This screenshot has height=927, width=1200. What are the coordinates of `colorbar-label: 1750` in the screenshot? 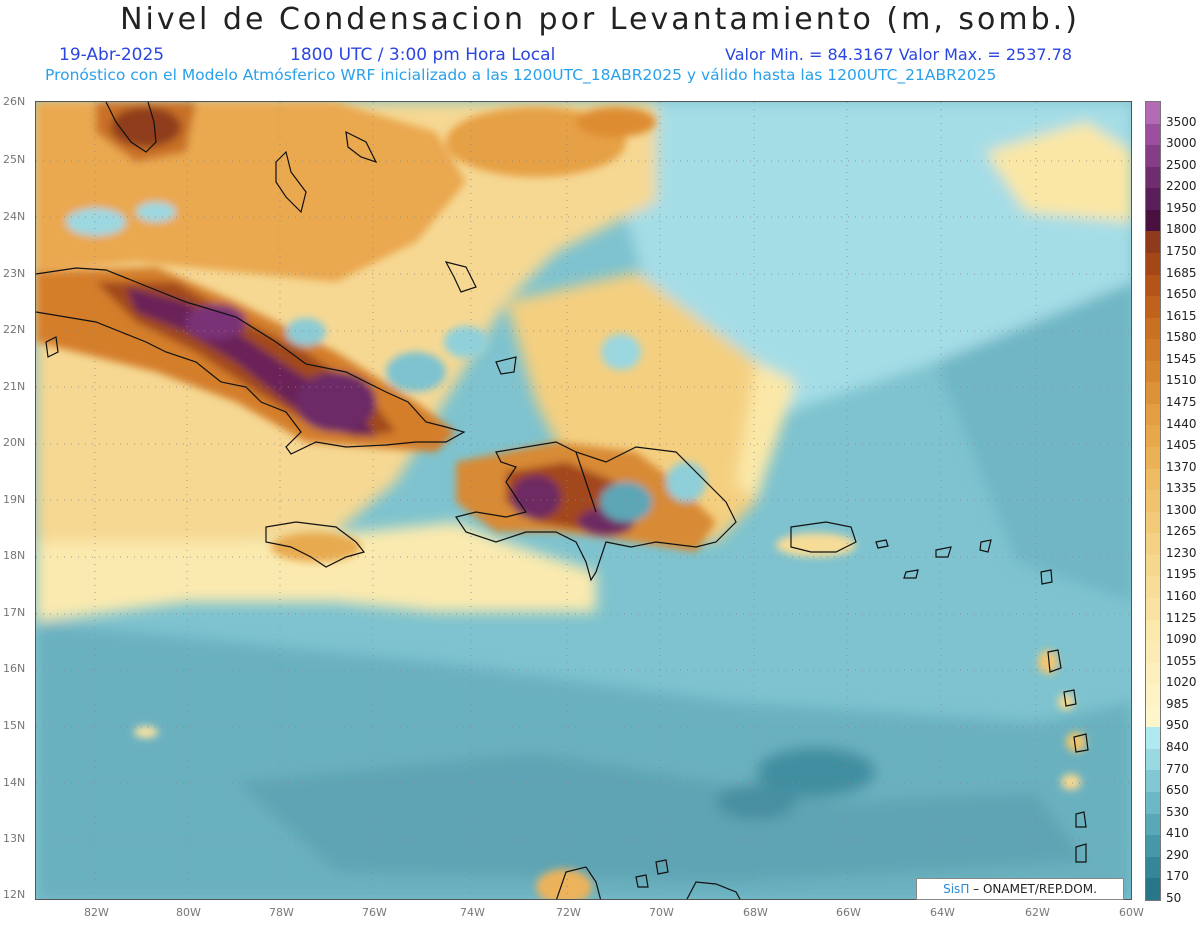 It's located at (1181, 250).